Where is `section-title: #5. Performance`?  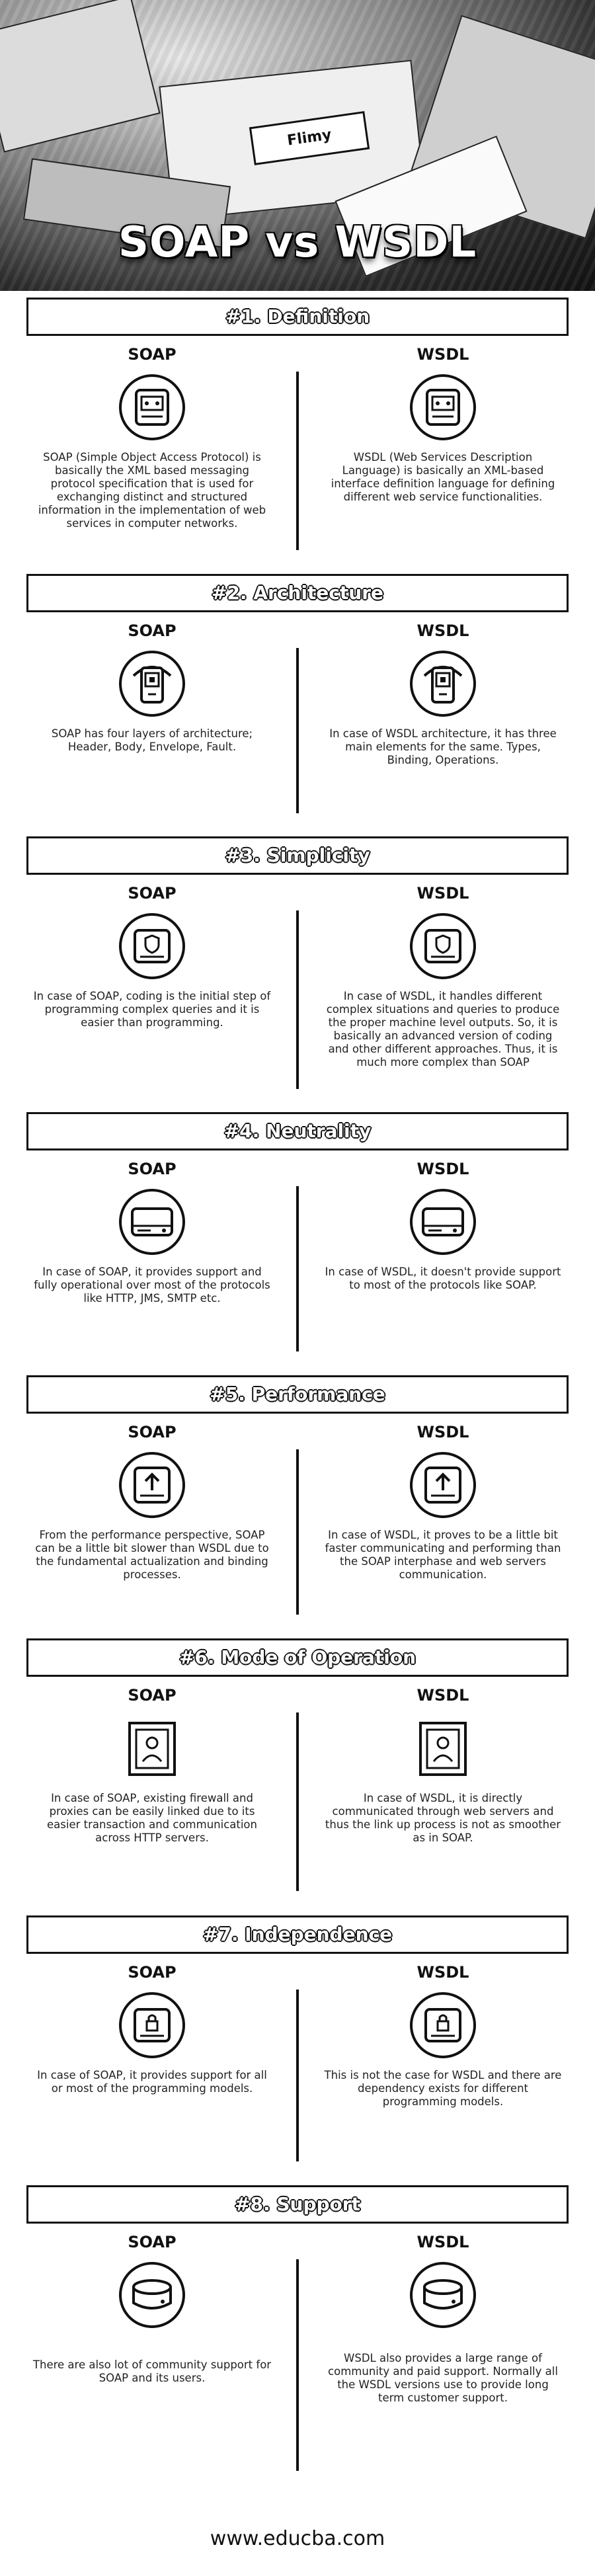 section-title: #5. Performance is located at coordinates (297, 1395).